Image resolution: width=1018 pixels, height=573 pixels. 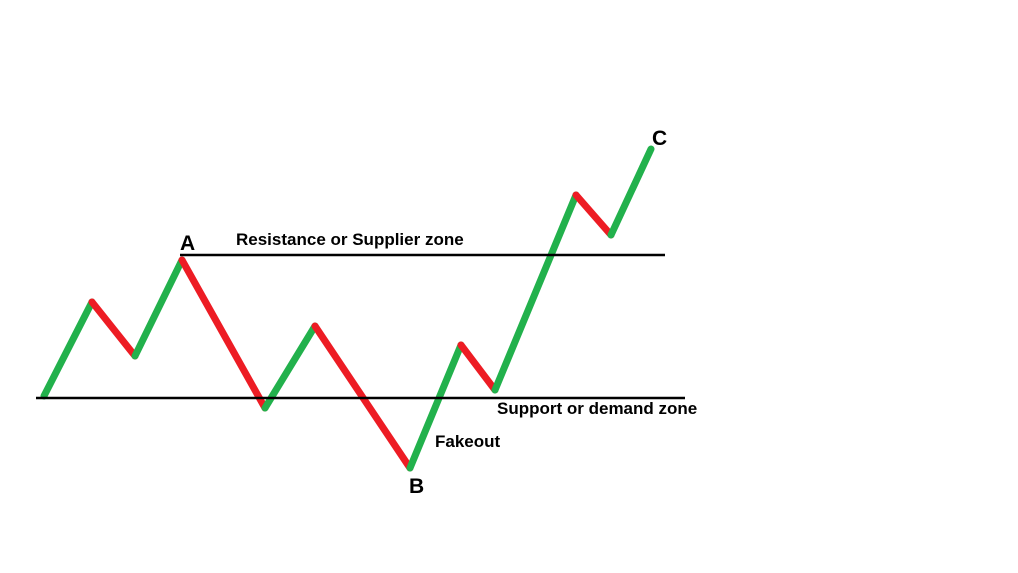 What do you see at coordinates (659, 138) in the screenshot?
I see `point-c-label: C` at bounding box center [659, 138].